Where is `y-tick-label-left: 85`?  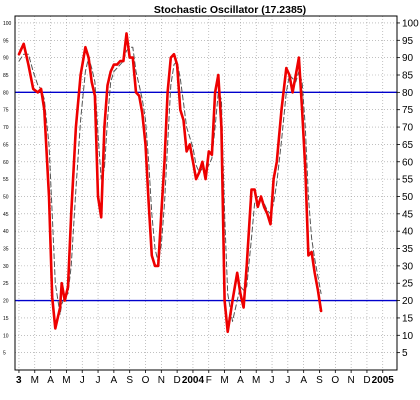
y-tick-label-left: 85 is located at coordinates (6, 76).